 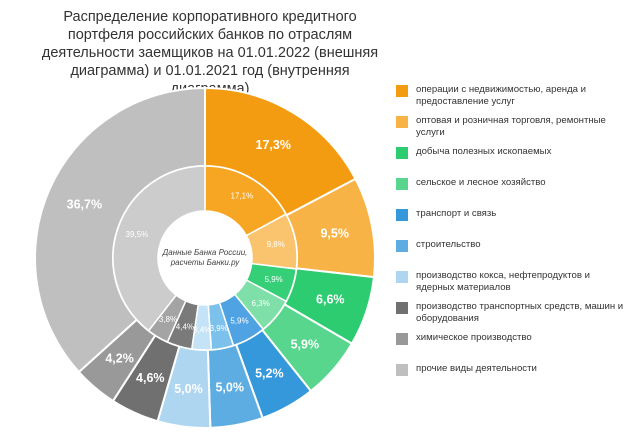 I want to click on inner-label-3: 5,9%, so click(x=274, y=279).